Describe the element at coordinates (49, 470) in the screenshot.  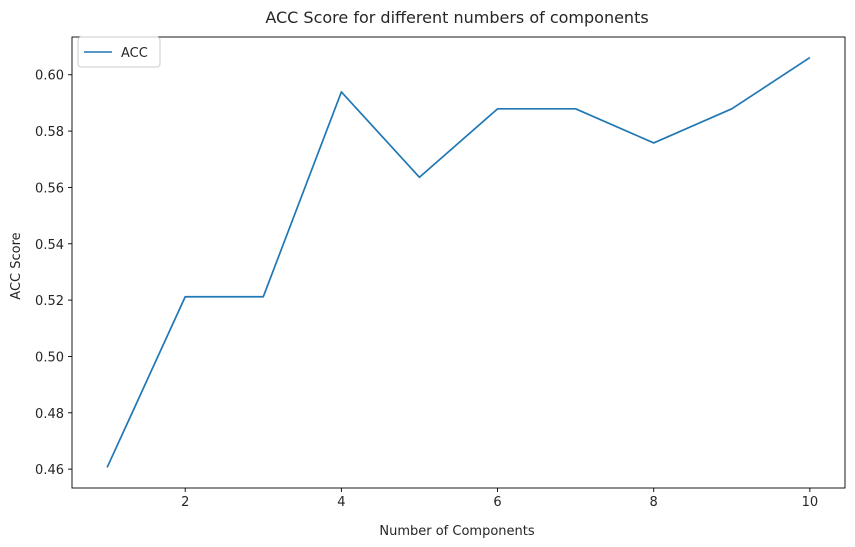
I see `y-tick-label: 0.46` at that location.